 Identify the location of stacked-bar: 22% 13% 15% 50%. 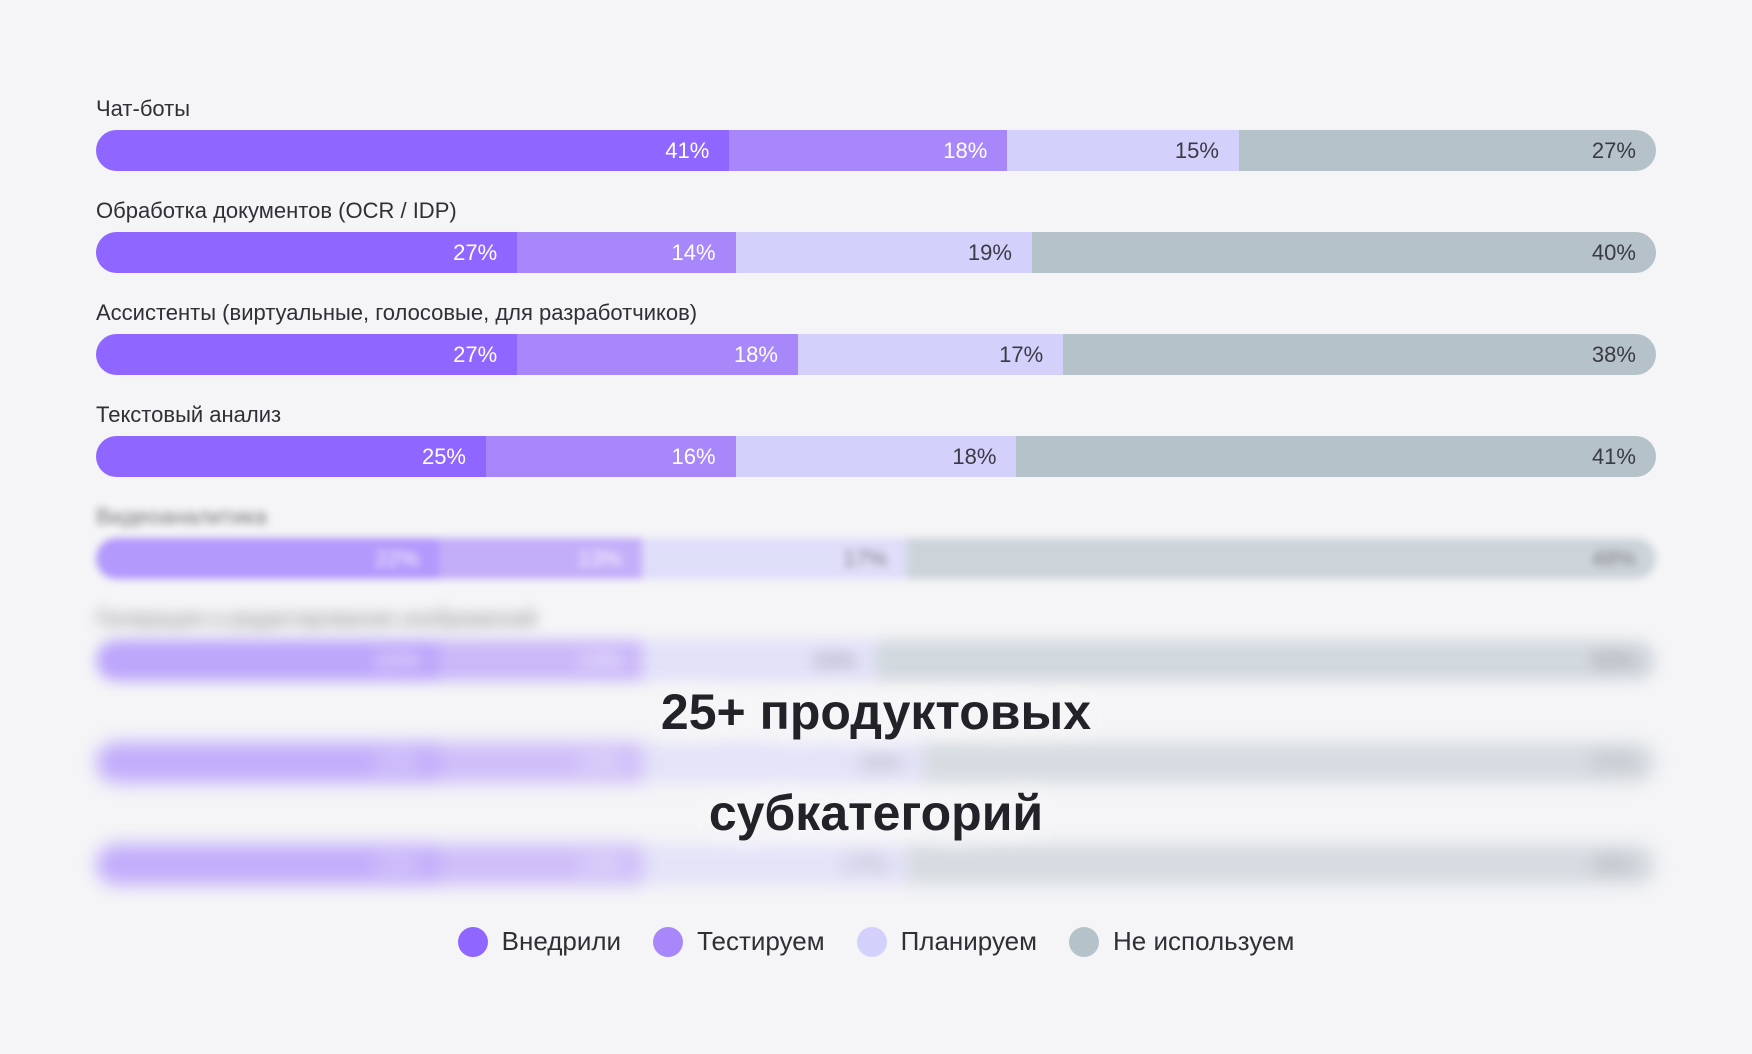
(876, 660).